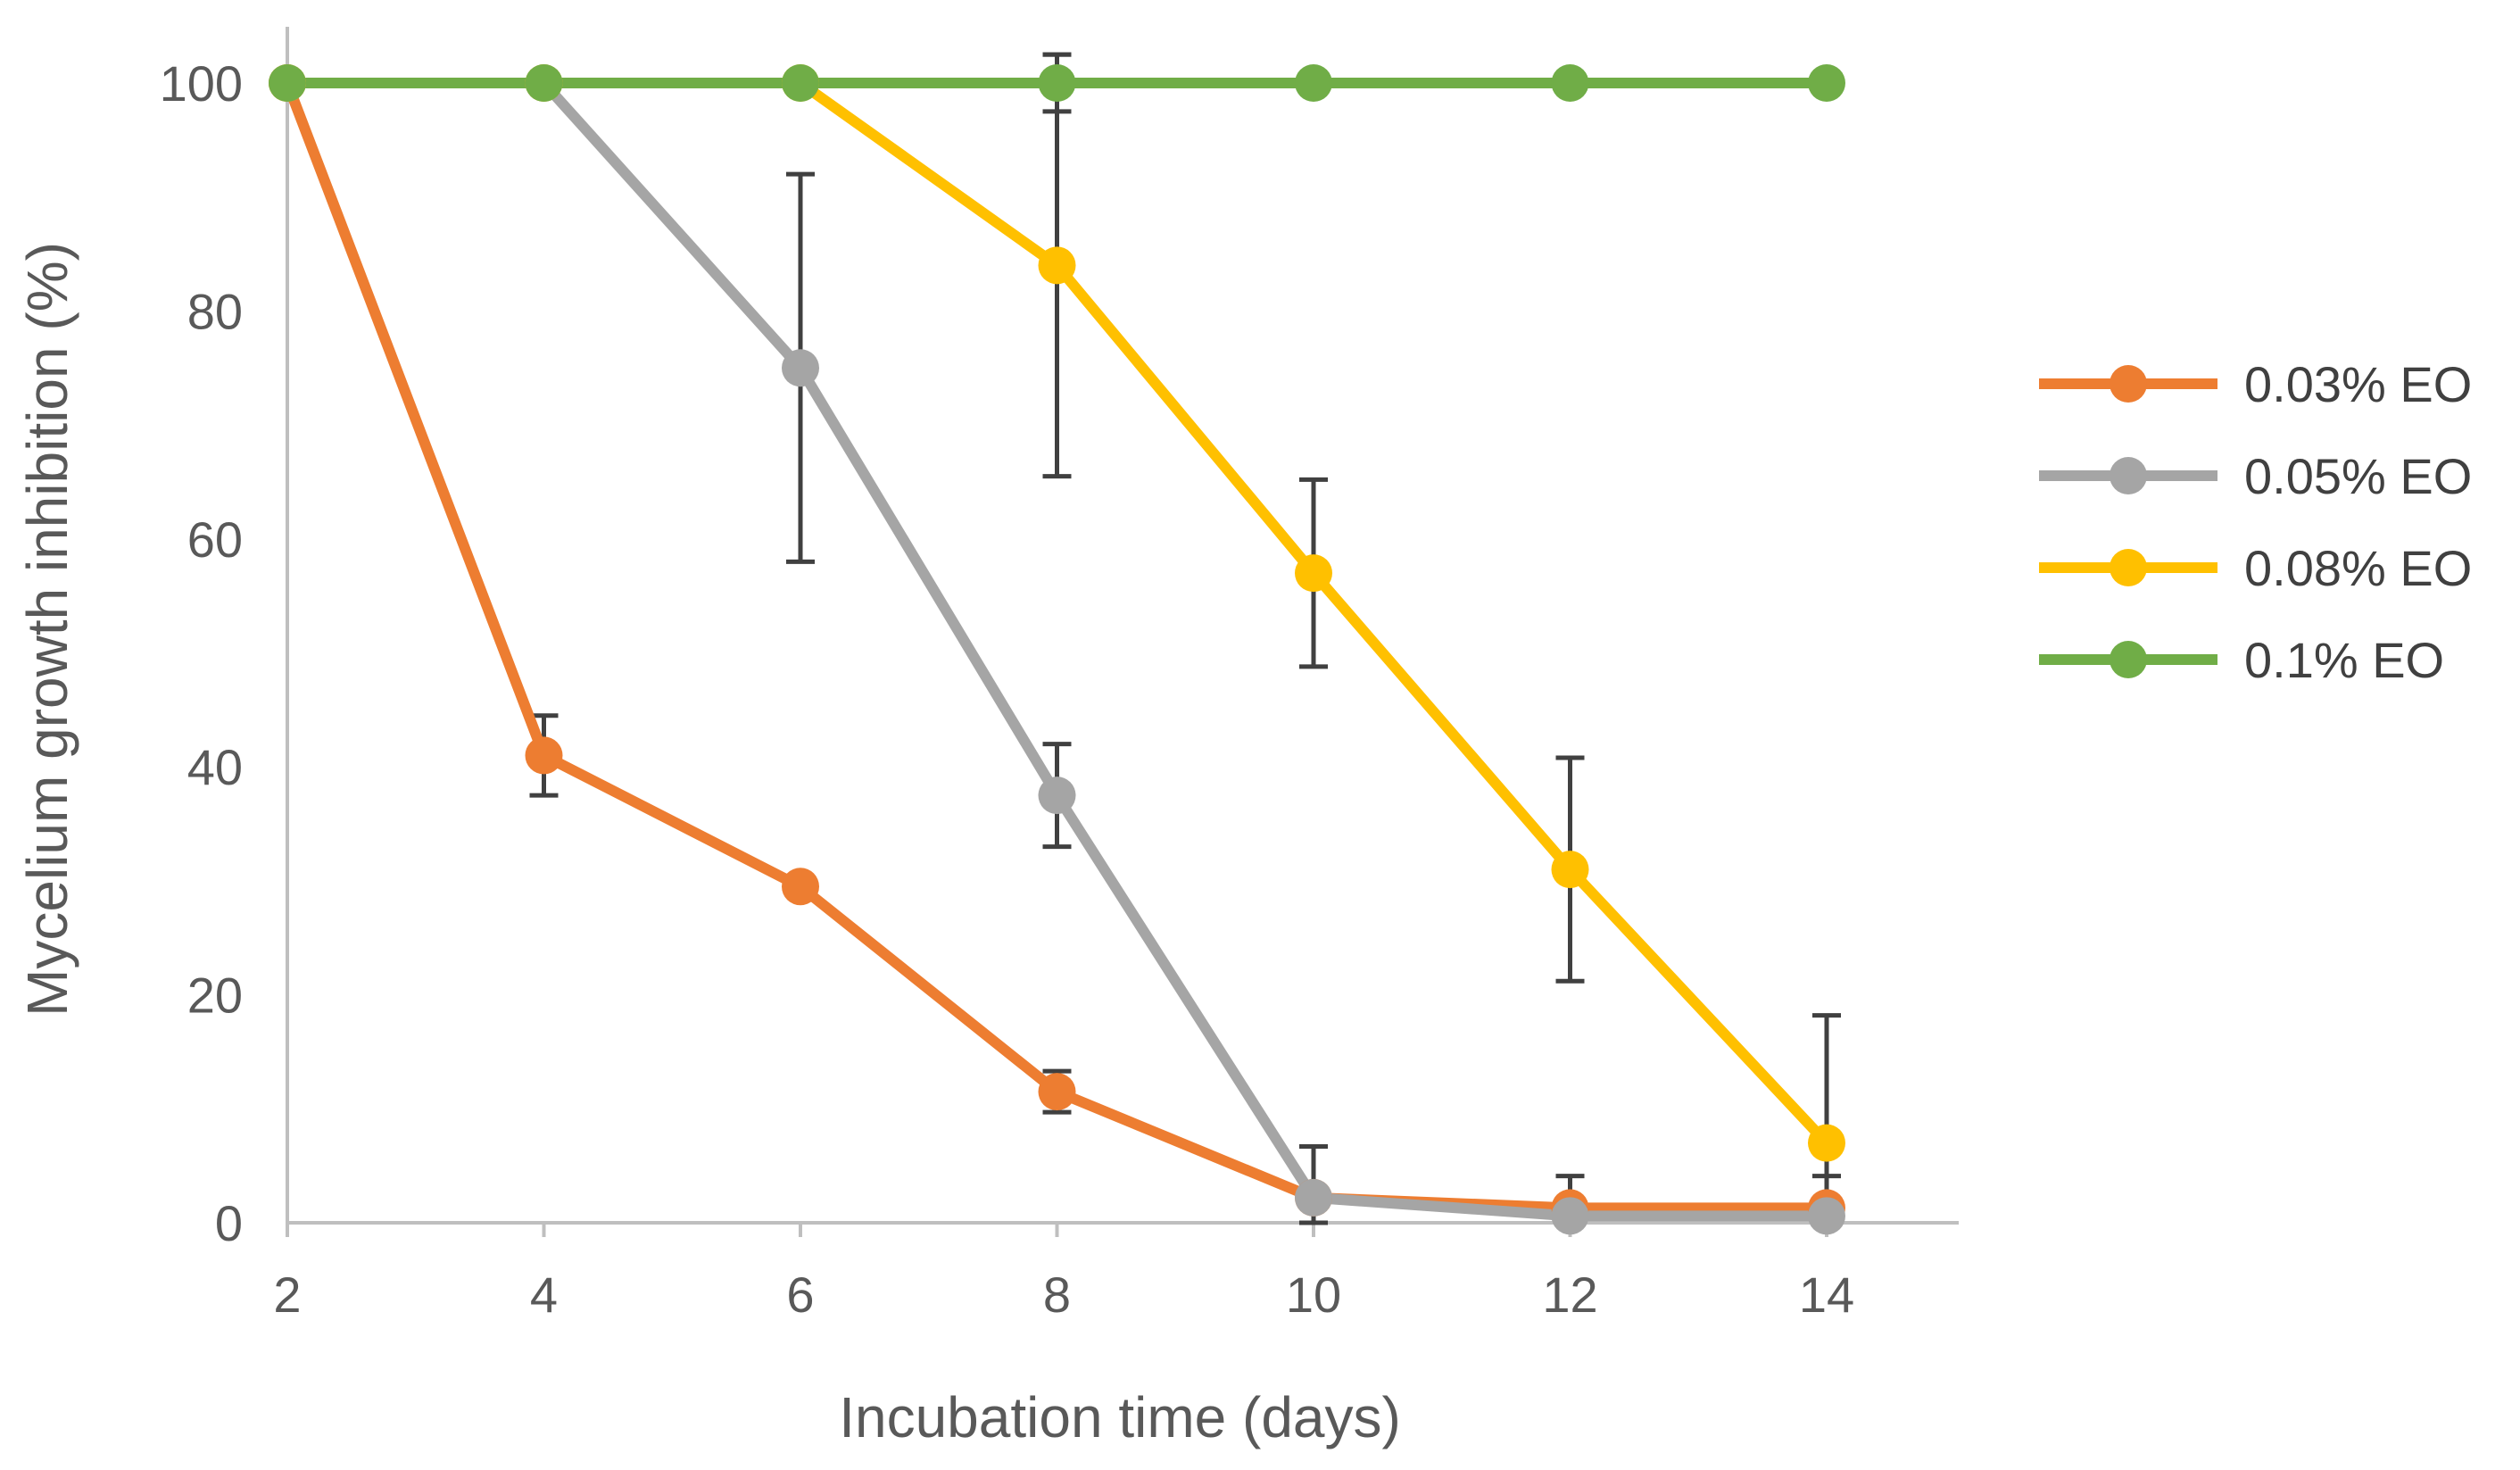 This screenshot has width=2520, height=1470. What do you see at coordinates (201, 83) in the screenshot?
I see `y-tick-label: 100` at bounding box center [201, 83].